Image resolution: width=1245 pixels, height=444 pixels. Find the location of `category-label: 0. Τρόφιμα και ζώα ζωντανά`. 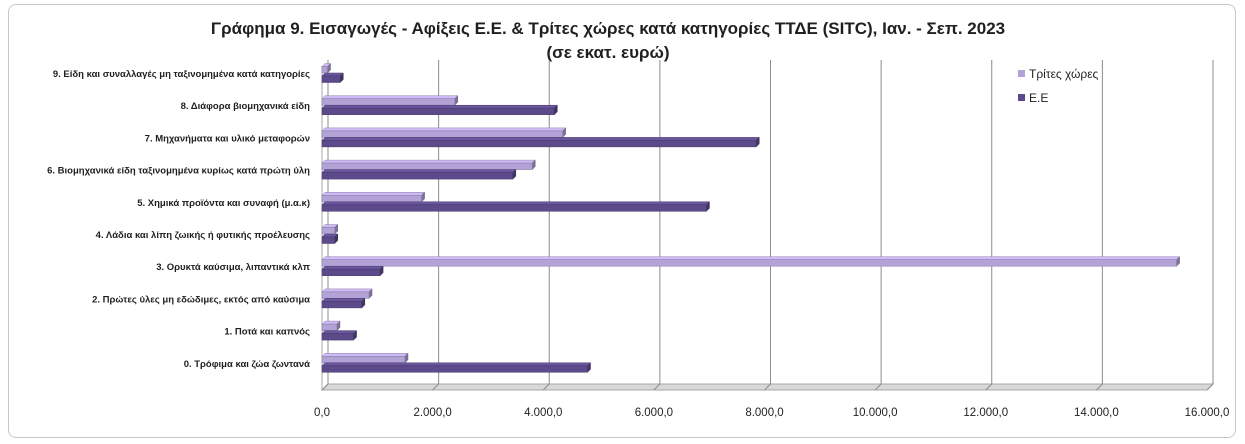

category-label: 0. Τρόφιμα και ζώα ζωντανά is located at coordinates (247, 364).